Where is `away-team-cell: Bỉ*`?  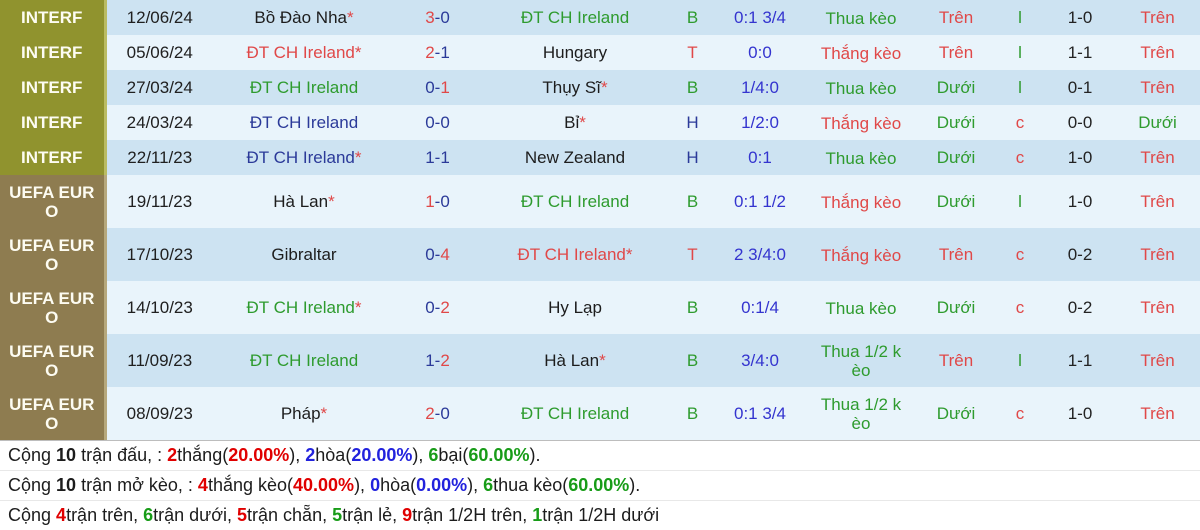 away-team-cell: Bỉ* is located at coordinates (575, 122).